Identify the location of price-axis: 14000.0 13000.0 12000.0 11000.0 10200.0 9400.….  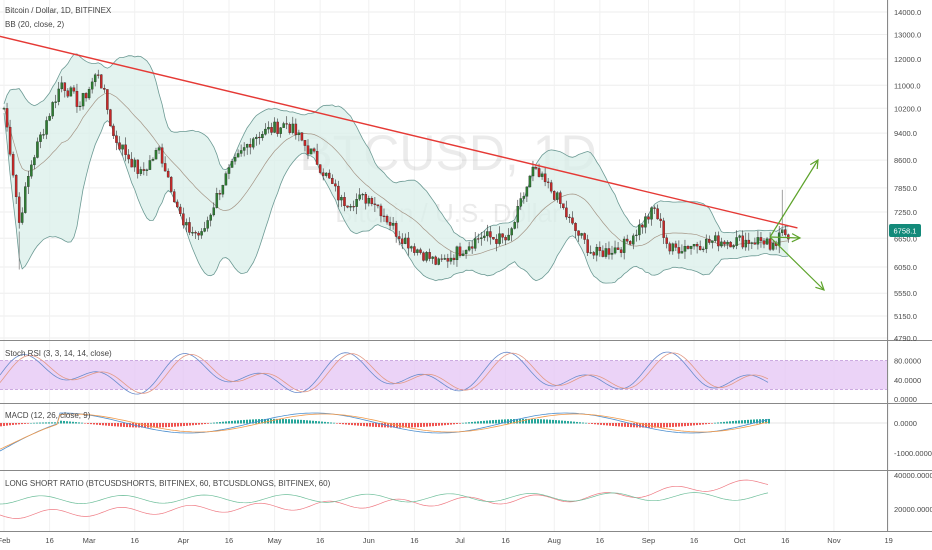
(907, 175).